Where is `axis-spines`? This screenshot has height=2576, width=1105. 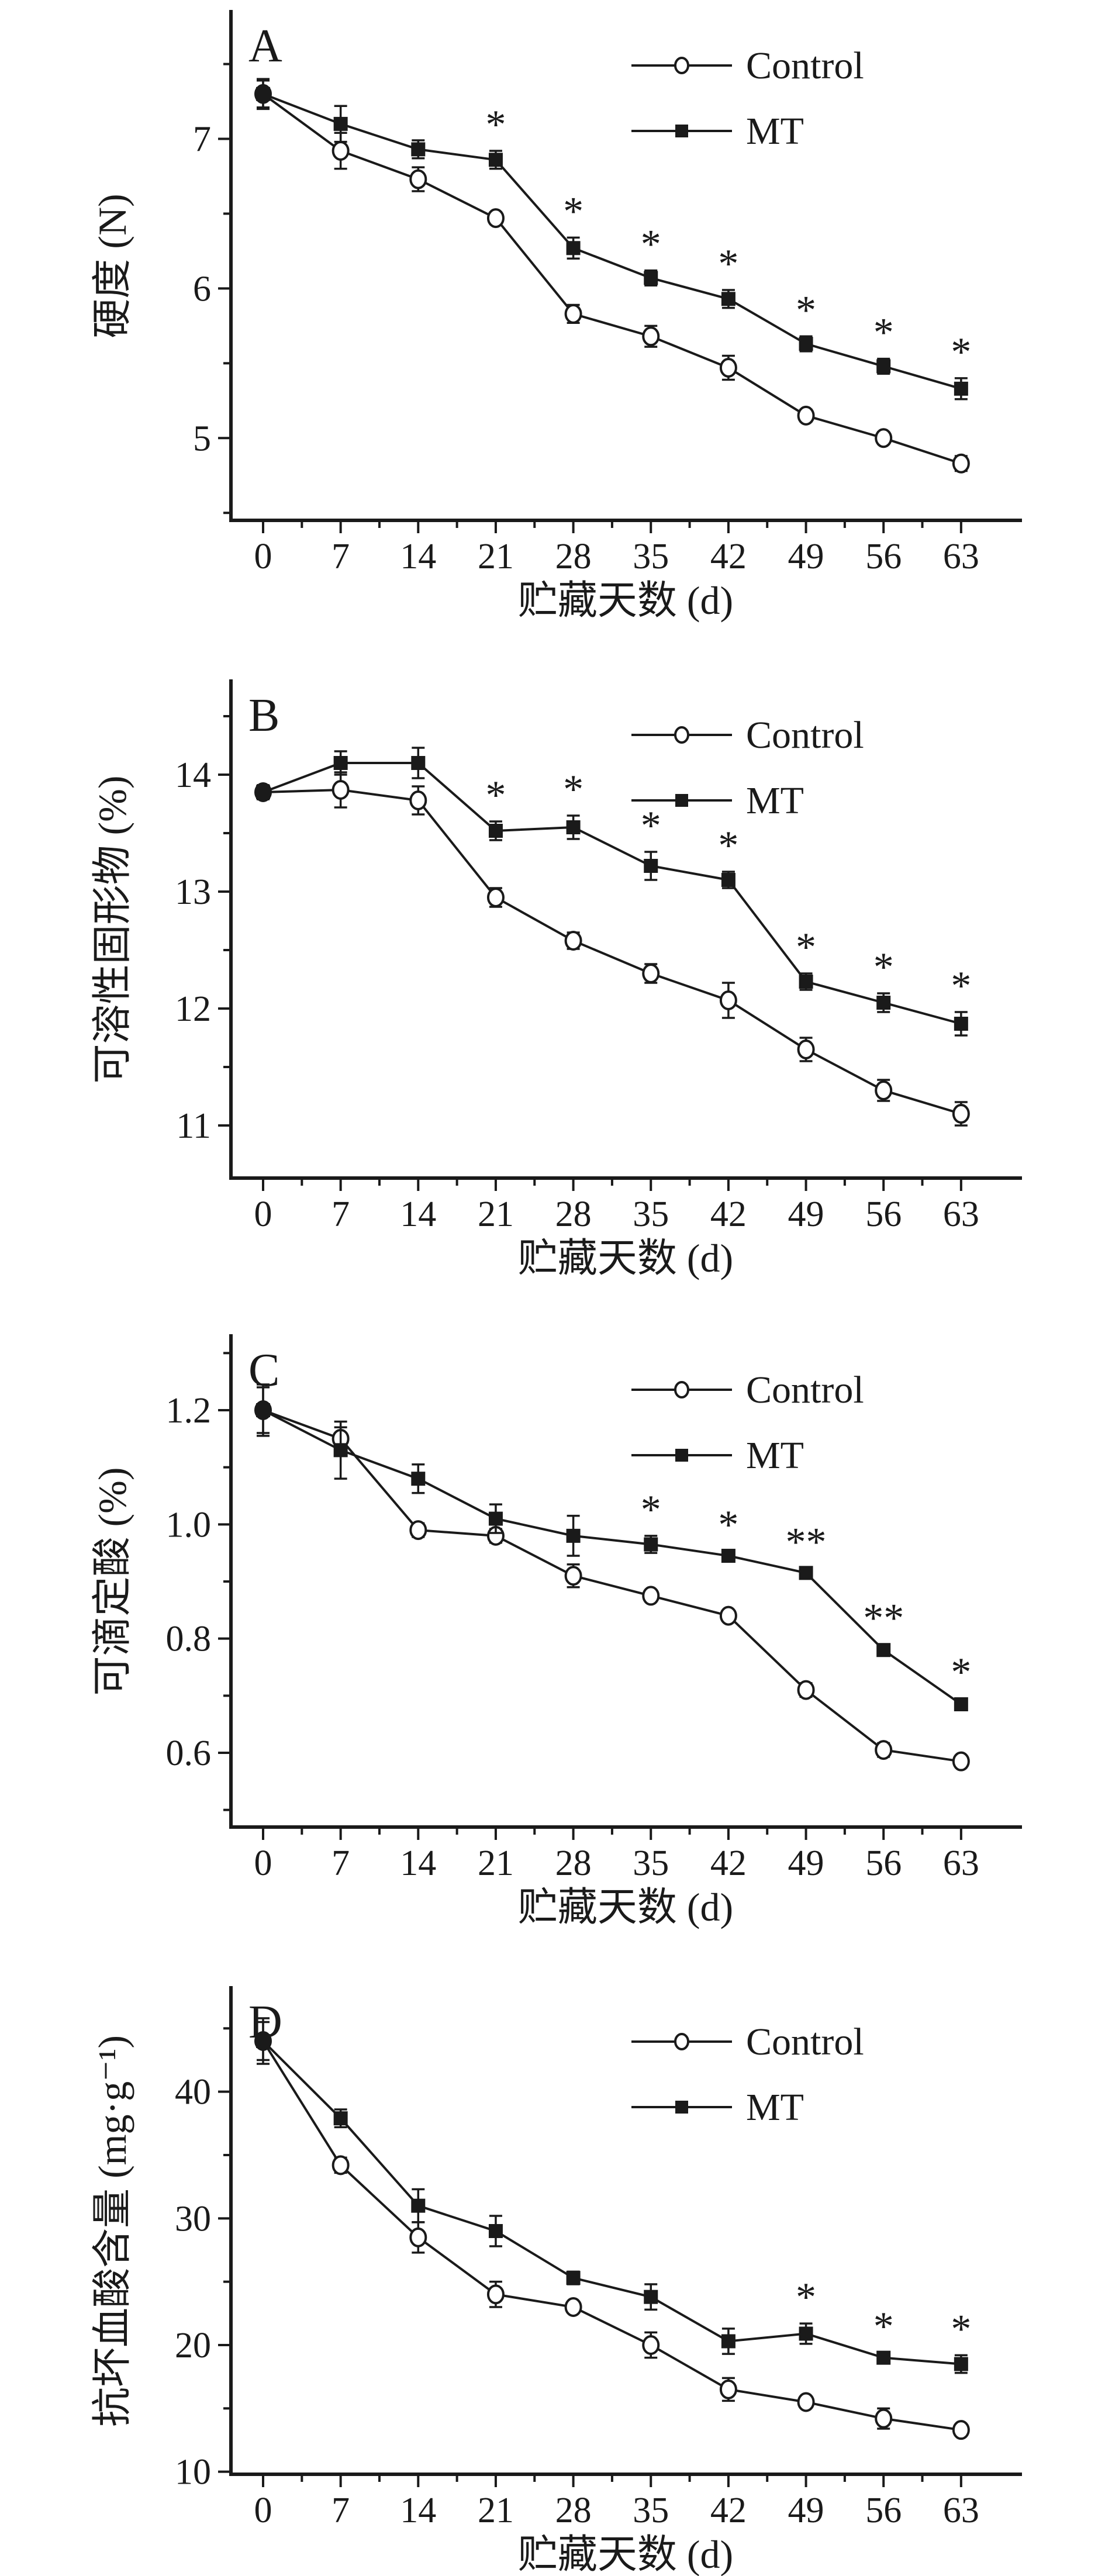
axis-spines is located at coordinates (625, 2231).